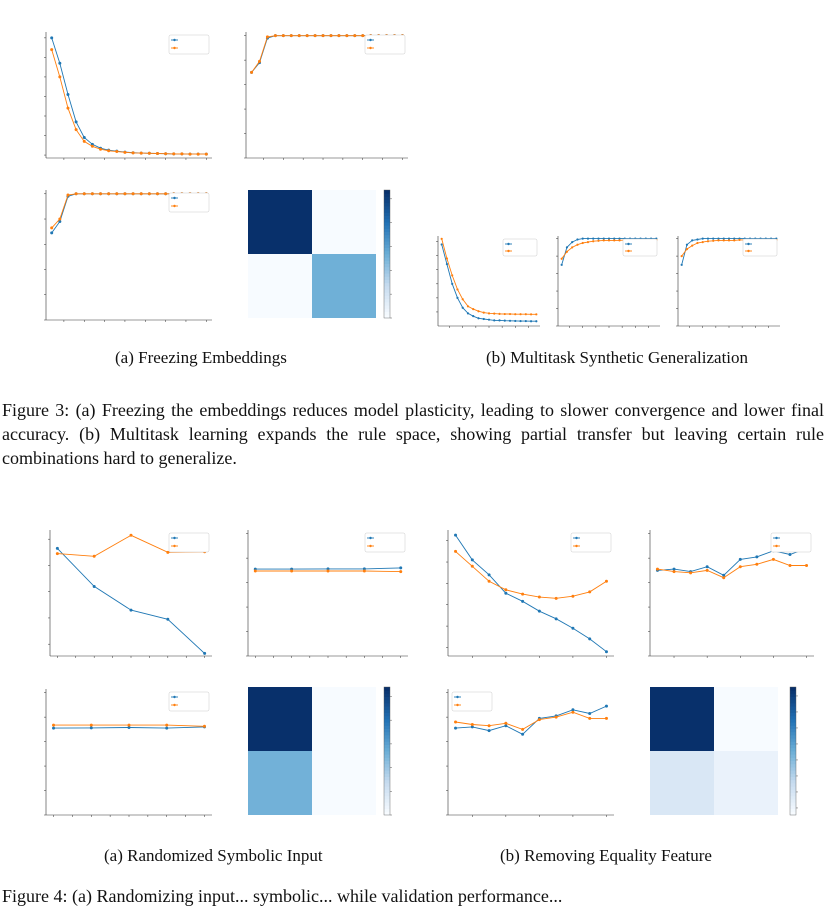  Describe the element at coordinates (128, 256) in the screenshot. I see `fig3a-swa-chart` at that location.